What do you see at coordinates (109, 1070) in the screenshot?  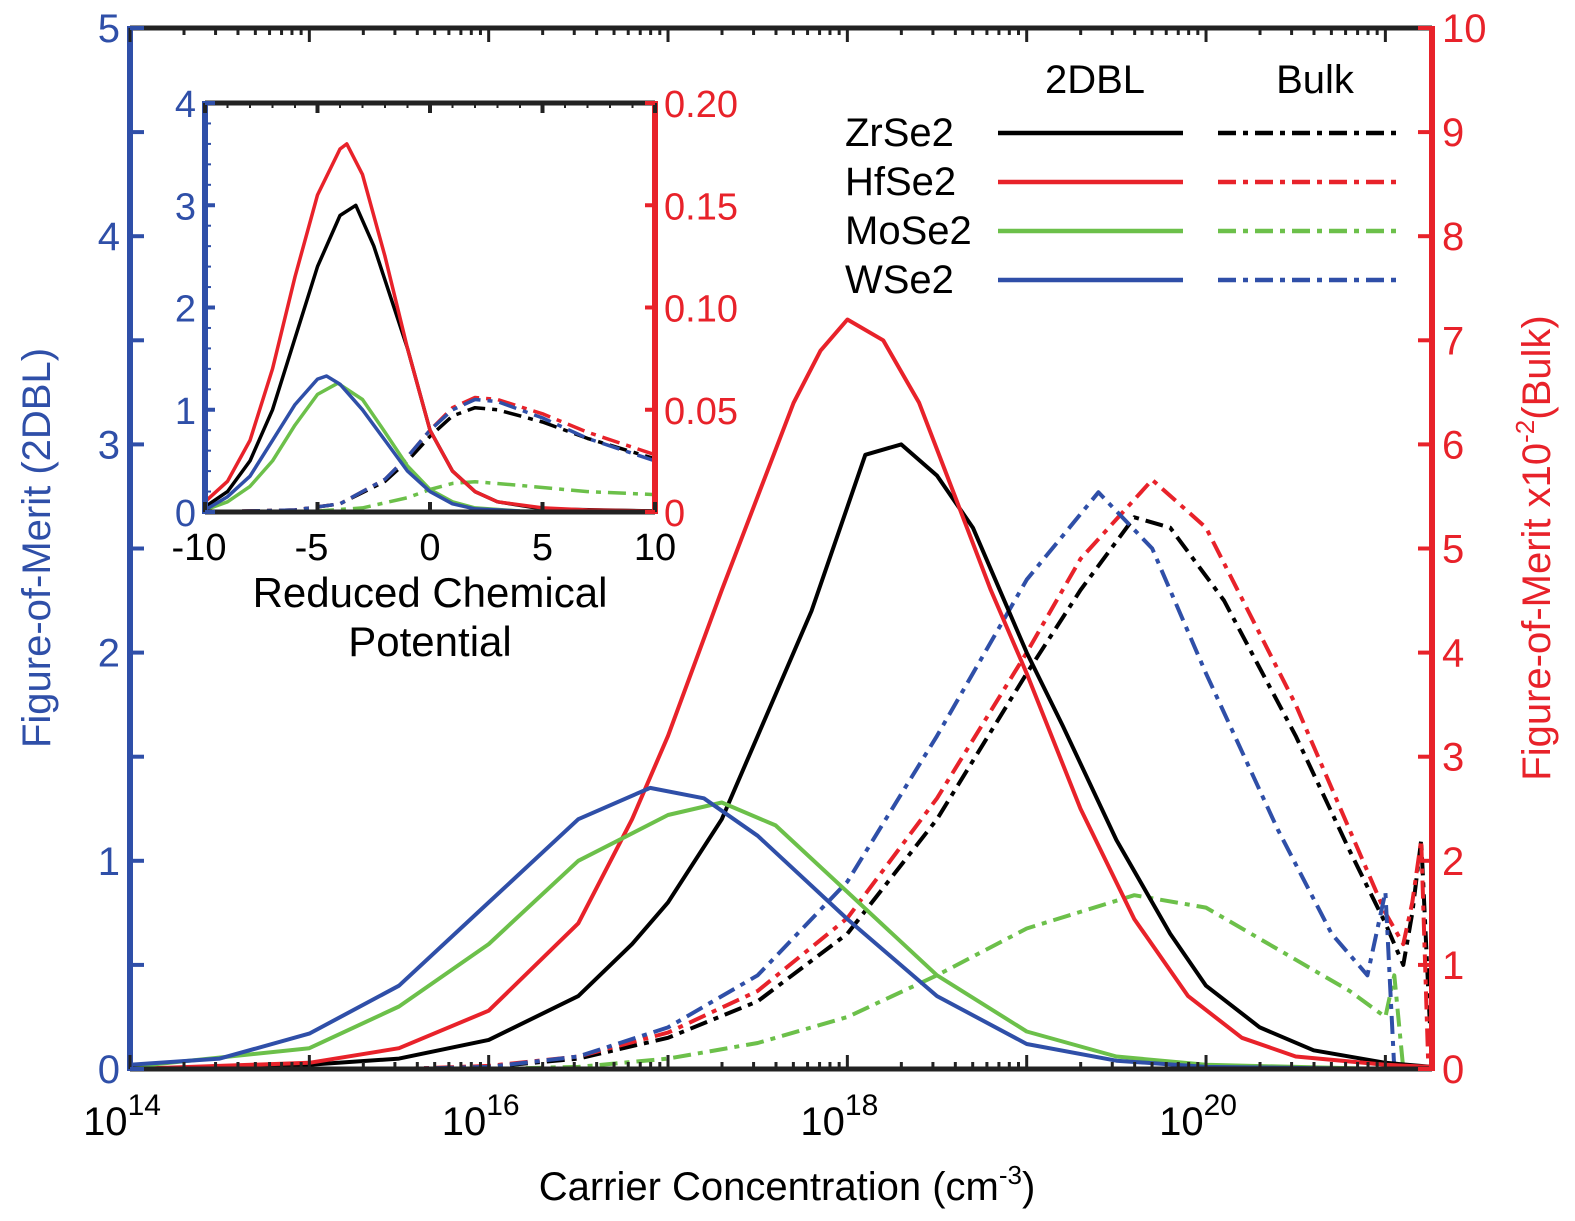 I see `y-tick-label-left: 0` at bounding box center [109, 1070].